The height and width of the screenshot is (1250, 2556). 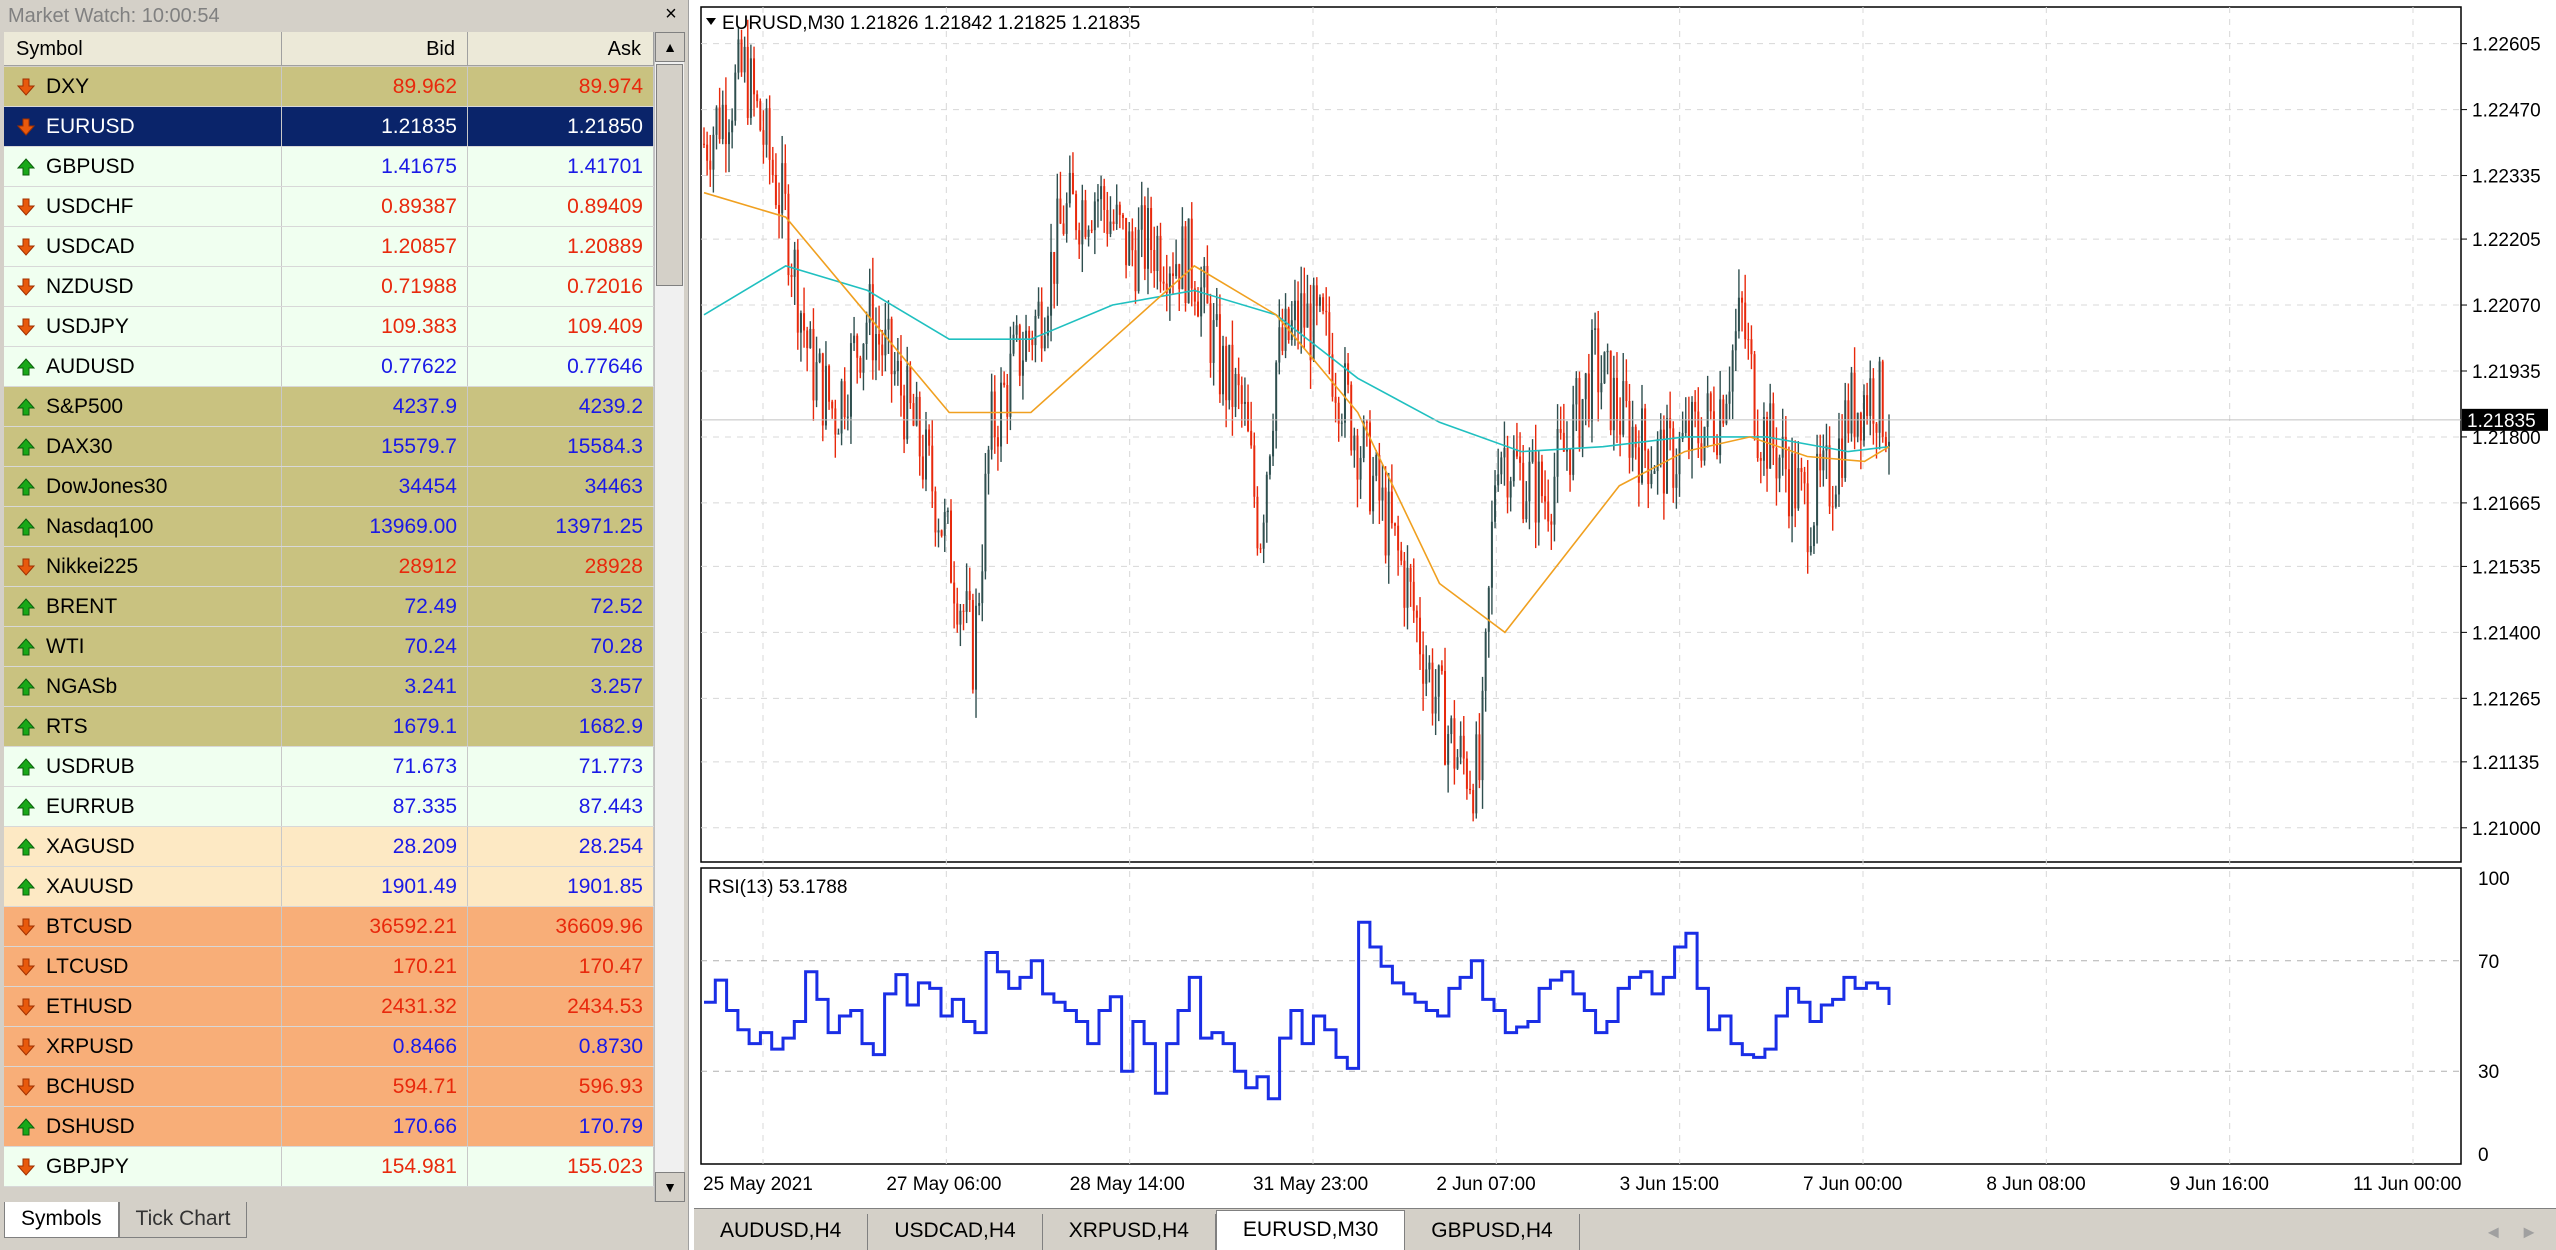 What do you see at coordinates (2493, 1232) in the screenshot?
I see `tab-scroll-left-icon: ◄` at bounding box center [2493, 1232].